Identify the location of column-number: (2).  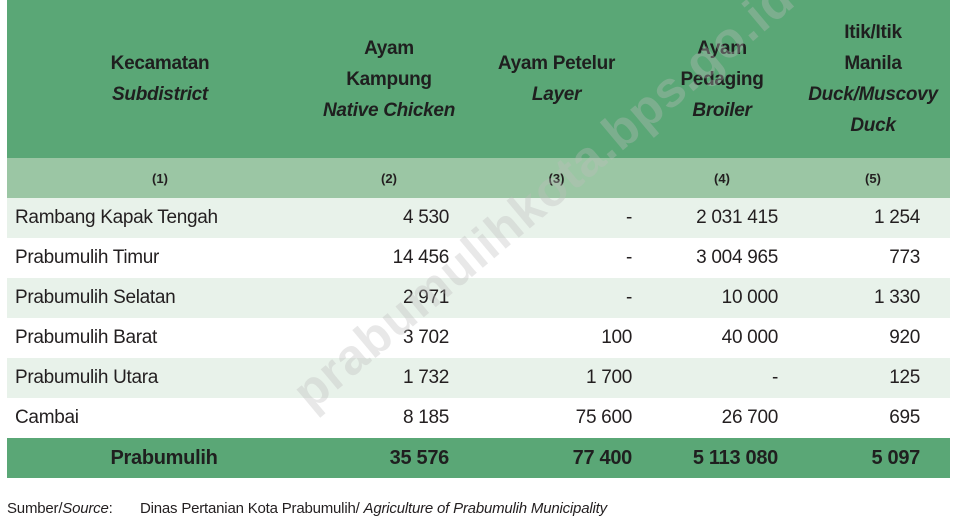
(389, 178).